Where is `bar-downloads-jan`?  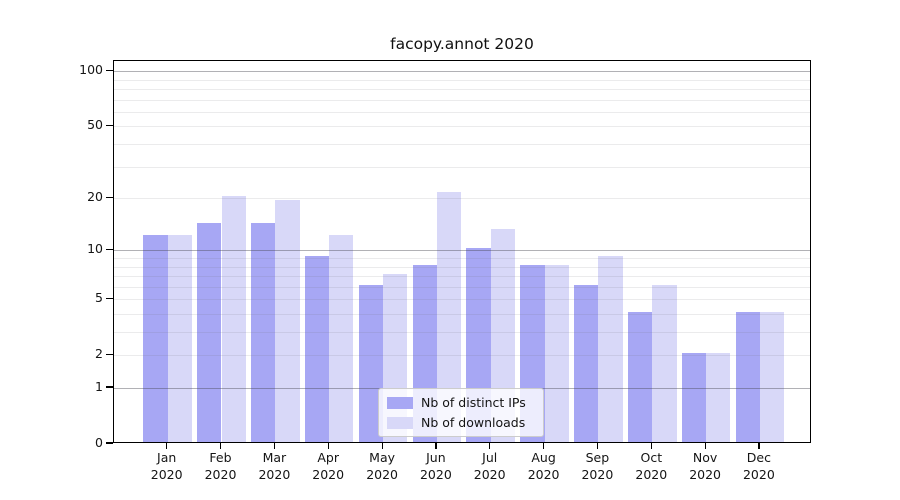
bar-downloads-jan is located at coordinates (179, 338).